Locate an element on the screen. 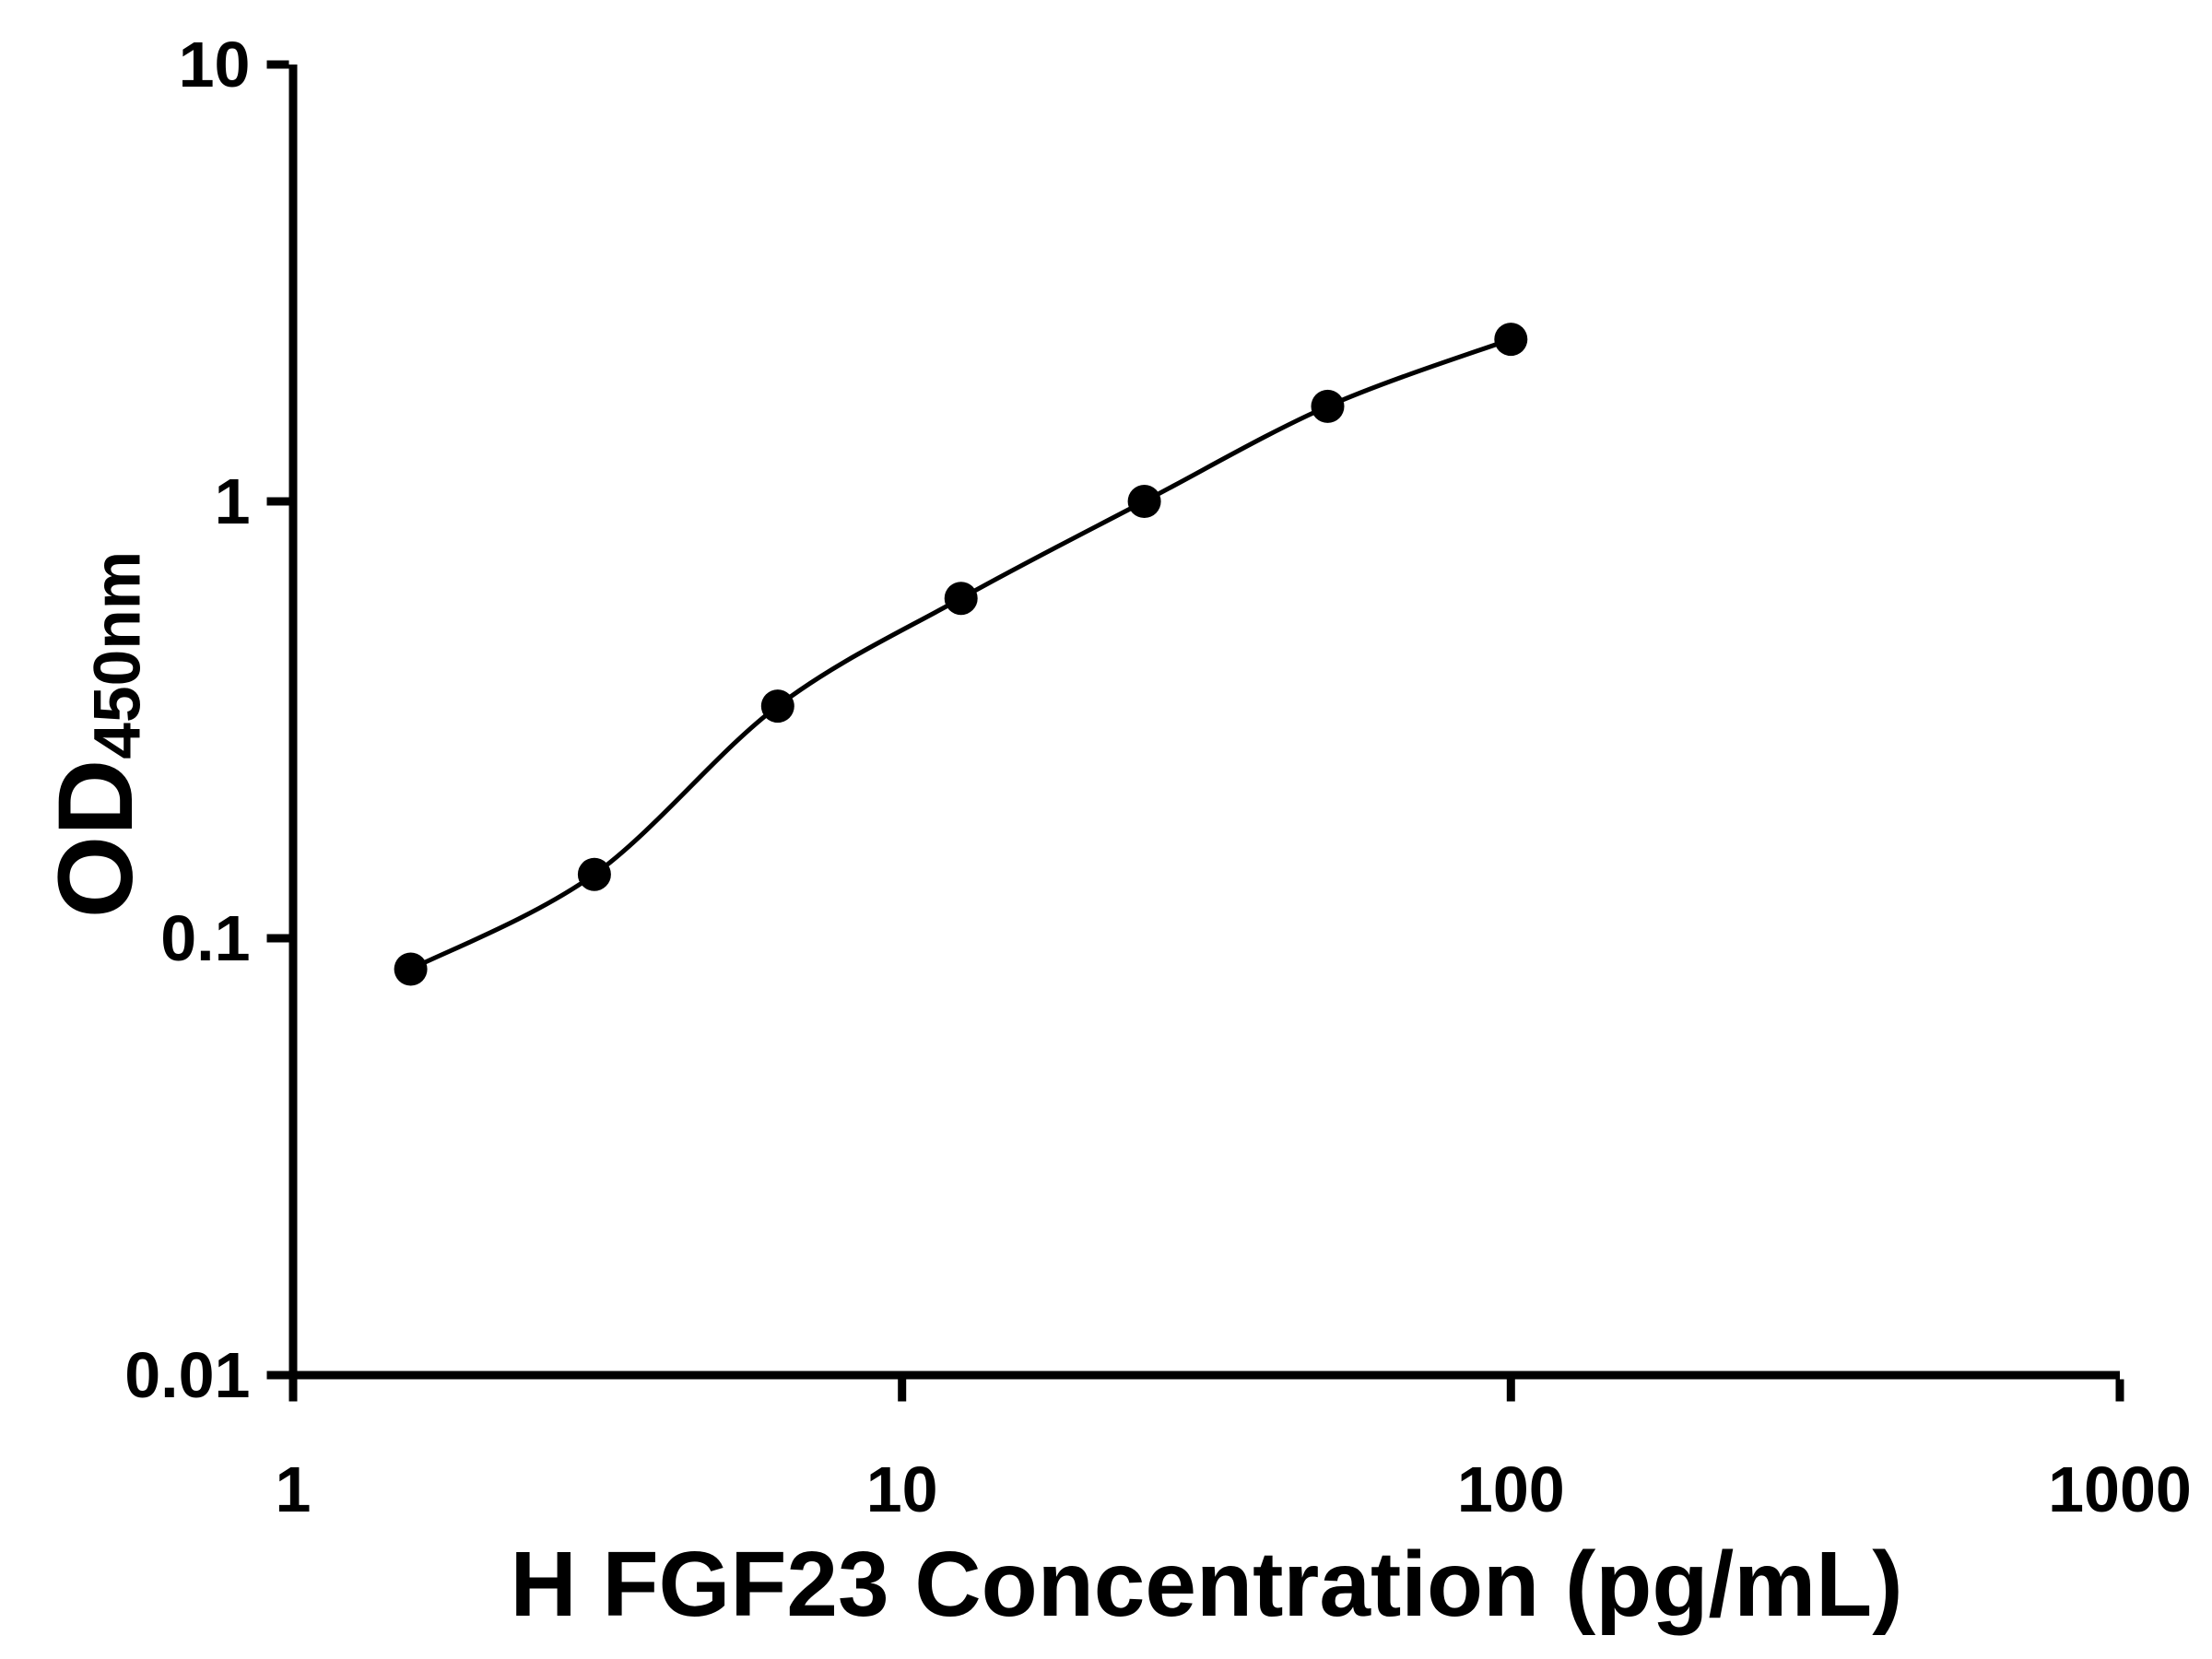 Image resolution: width=2212 pixels, height=1659 pixels. y-axis-tick-label: 0.01 is located at coordinates (187, 1375).